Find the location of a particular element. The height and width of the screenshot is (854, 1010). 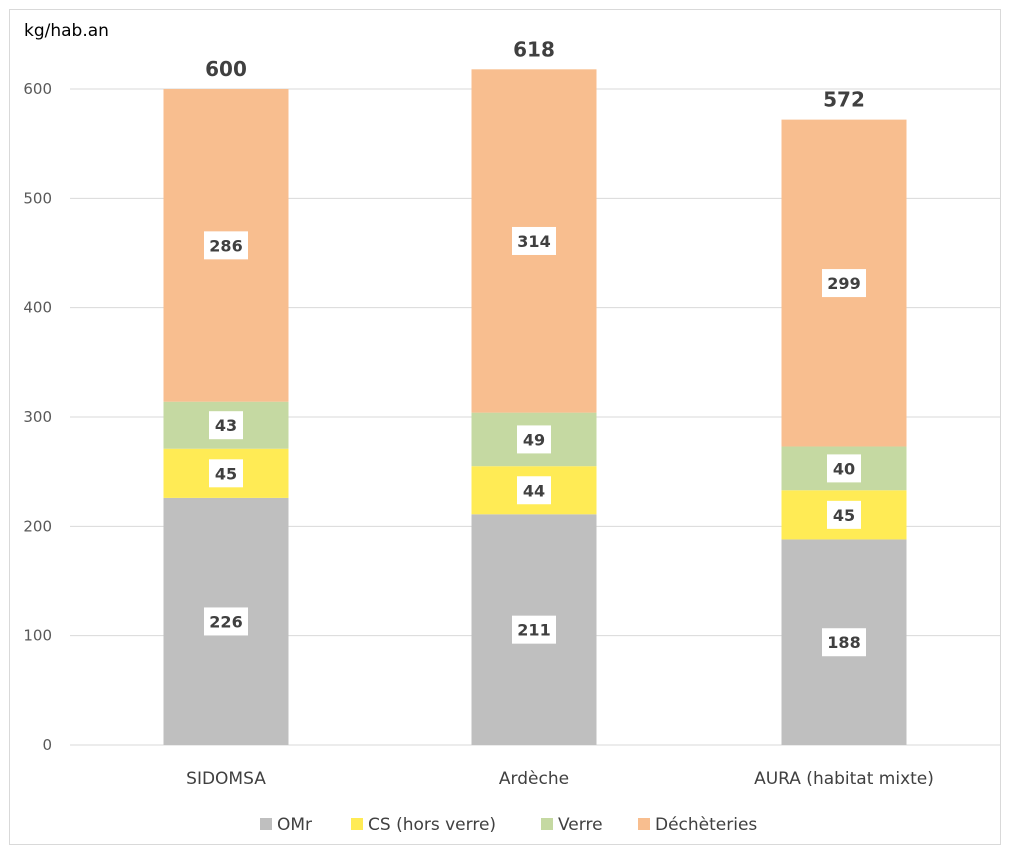

data-label: 286 is located at coordinates (225, 245).